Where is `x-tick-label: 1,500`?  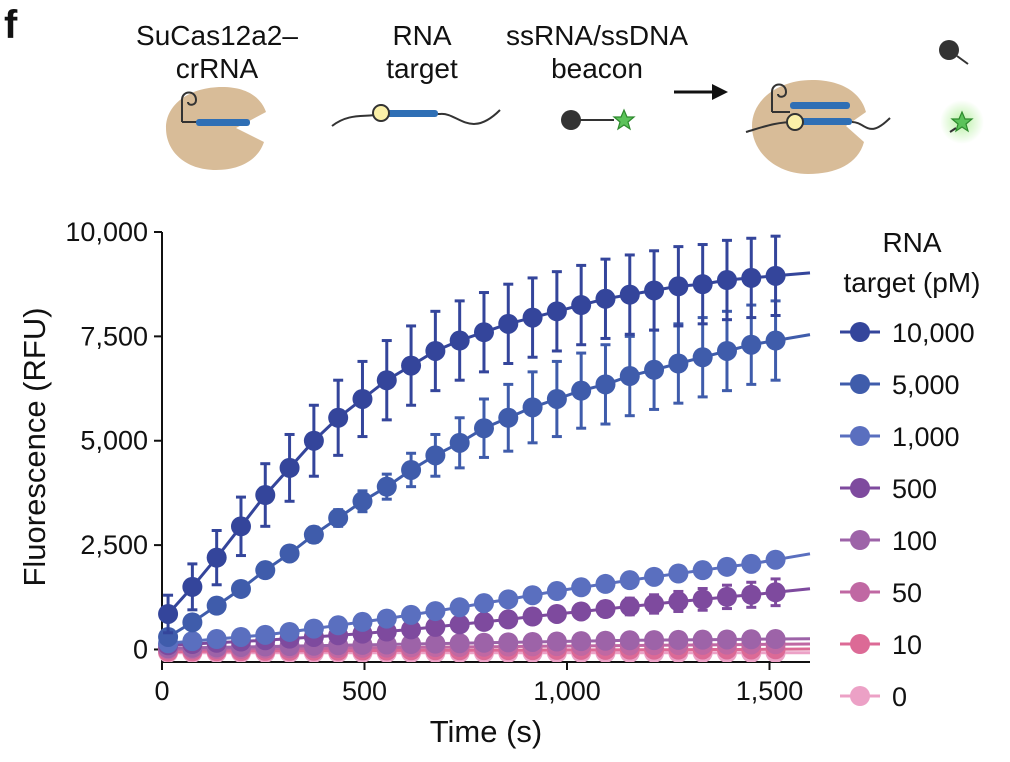 x-tick-label: 1,500 is located at coordinates (770, 691).